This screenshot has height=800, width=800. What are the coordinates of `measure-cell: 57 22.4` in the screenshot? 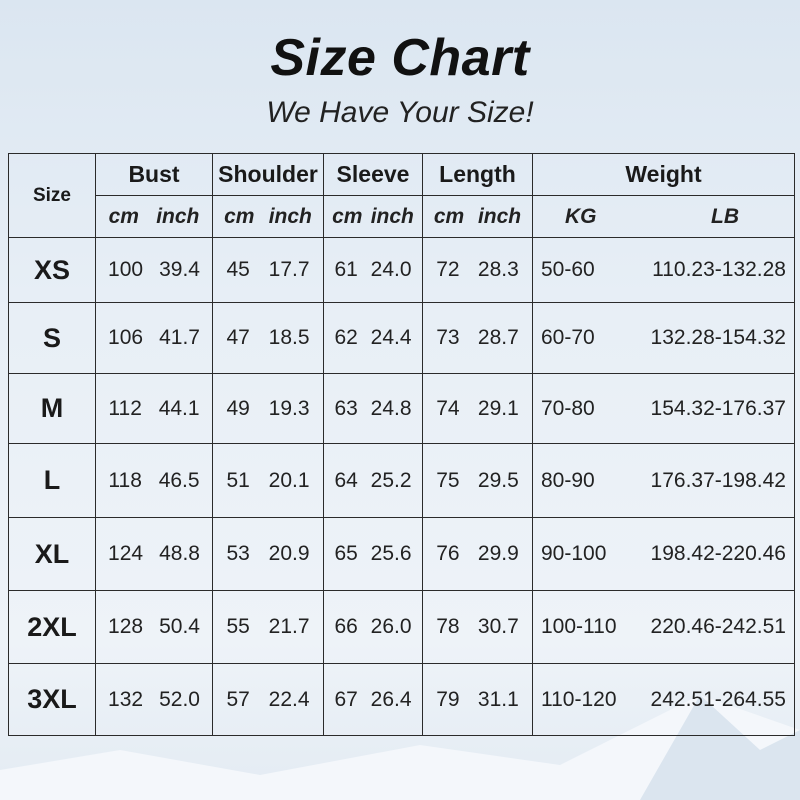 It's located at (268, 699).